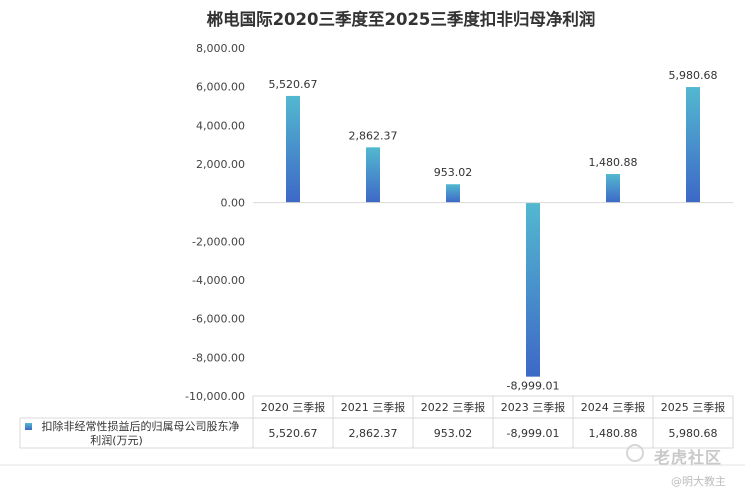 The image size is (745, 497). What do you see at coordinates (373, 407) in the screenshot?
I see `x-tick-label: 2021 三季报` at bounding box center [373, 407].